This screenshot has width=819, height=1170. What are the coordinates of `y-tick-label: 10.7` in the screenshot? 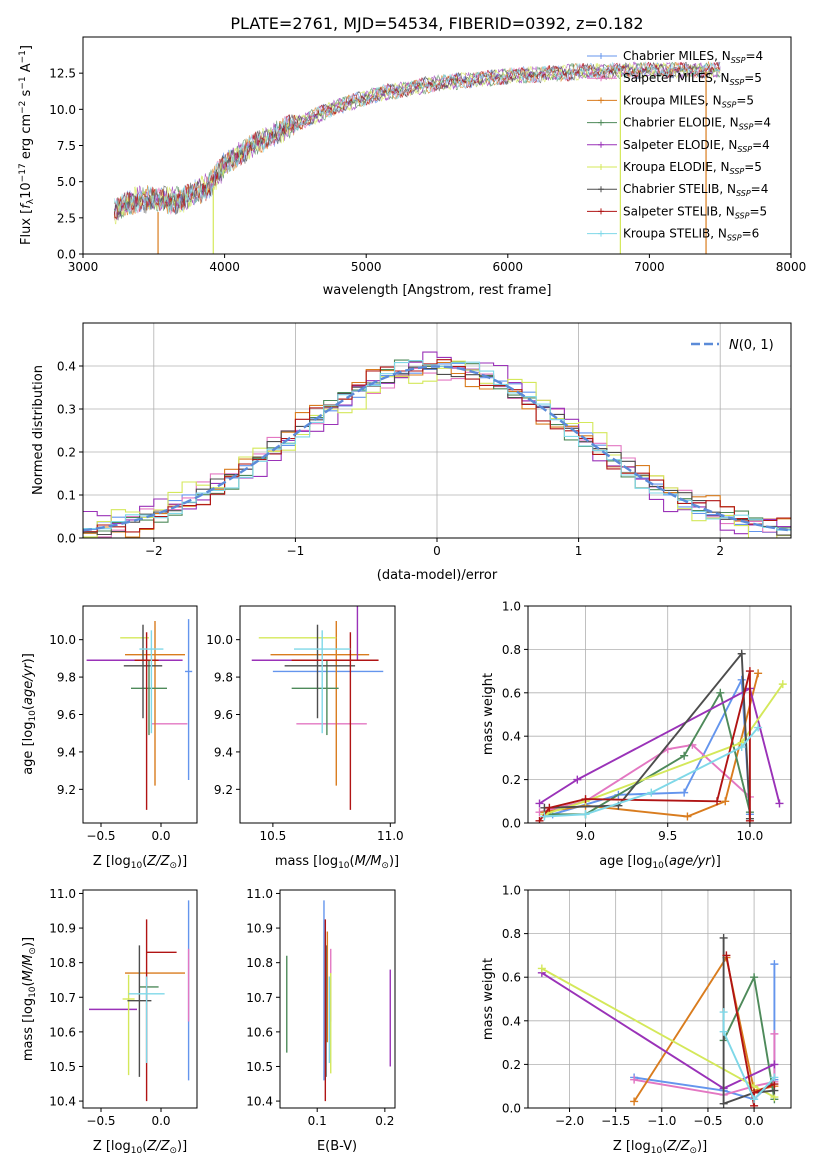 It's located at (62, 998).